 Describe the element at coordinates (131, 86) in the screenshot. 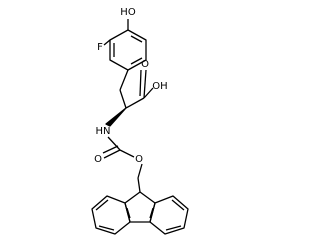

I see `labels: HO F O OH HN O O` at that location.